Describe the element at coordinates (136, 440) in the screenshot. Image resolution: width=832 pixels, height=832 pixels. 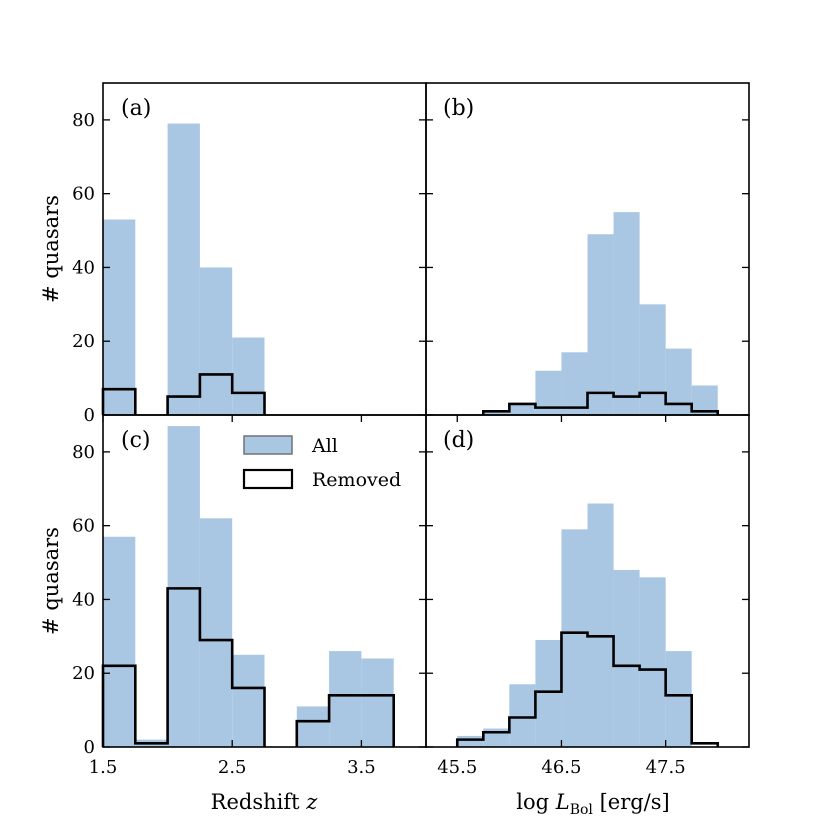
I see `panel-c-label: (c)` at that location.